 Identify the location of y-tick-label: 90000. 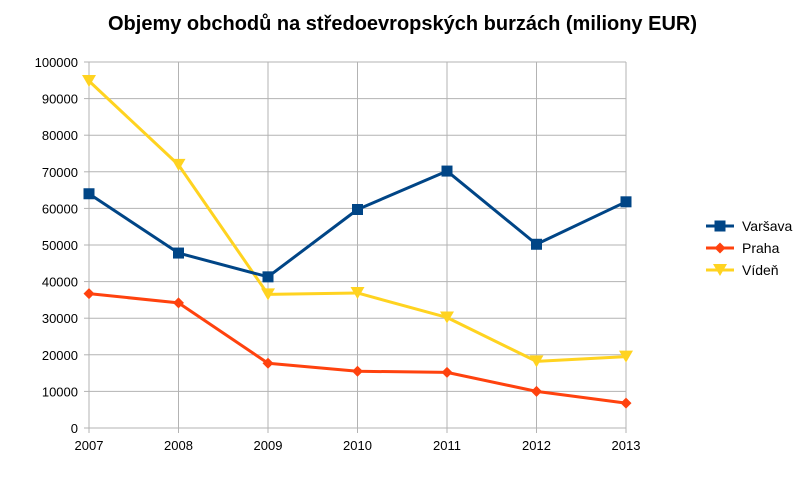
(60, 99).